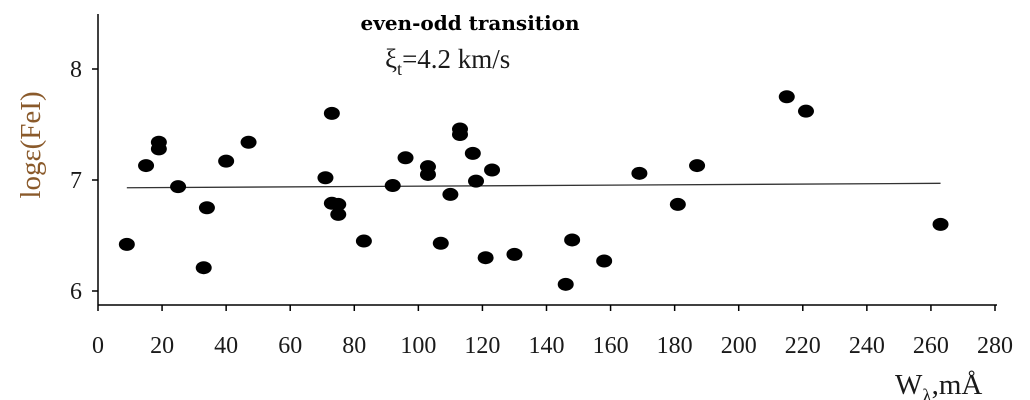  What do you see at coordinates (290, 346) in the screenshot?
I see `x-tick-label: 60` at bounding box center [290, 346].